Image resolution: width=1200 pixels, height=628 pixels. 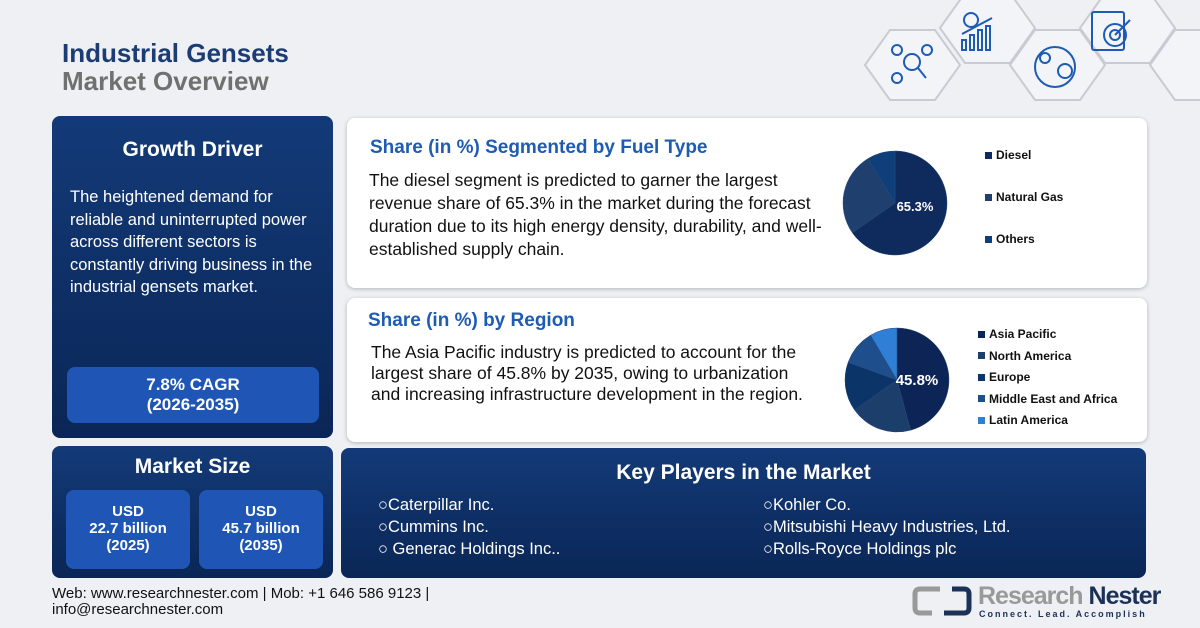 What do you see at coordinates (977, 31) in the screenshot?
I see `growth-chart-icon` at bounding box center [977, 31].